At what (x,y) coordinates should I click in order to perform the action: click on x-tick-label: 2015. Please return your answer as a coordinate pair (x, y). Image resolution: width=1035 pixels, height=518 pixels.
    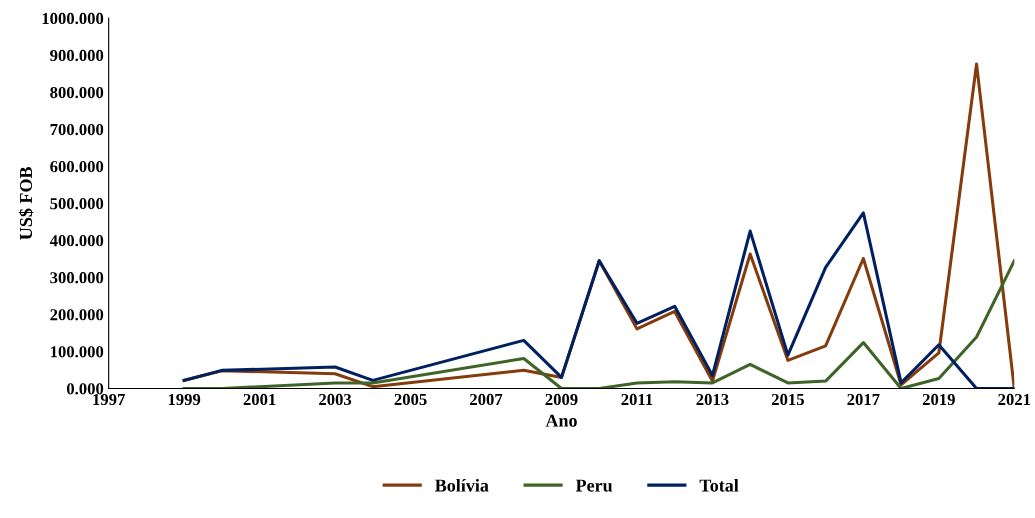
    Looking at the image, I should click on (787, 399).